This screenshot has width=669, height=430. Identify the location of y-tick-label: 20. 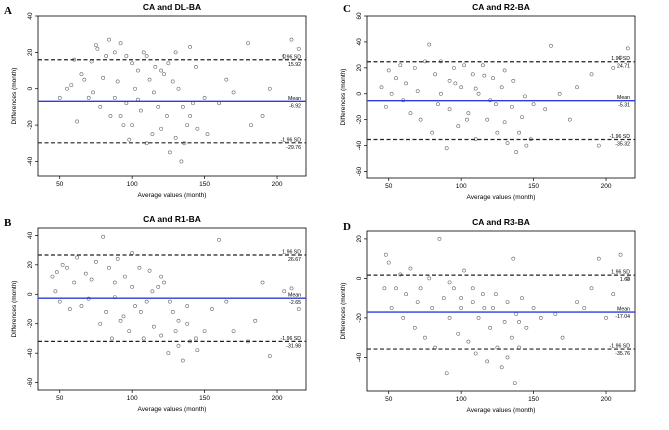
(359, 68).